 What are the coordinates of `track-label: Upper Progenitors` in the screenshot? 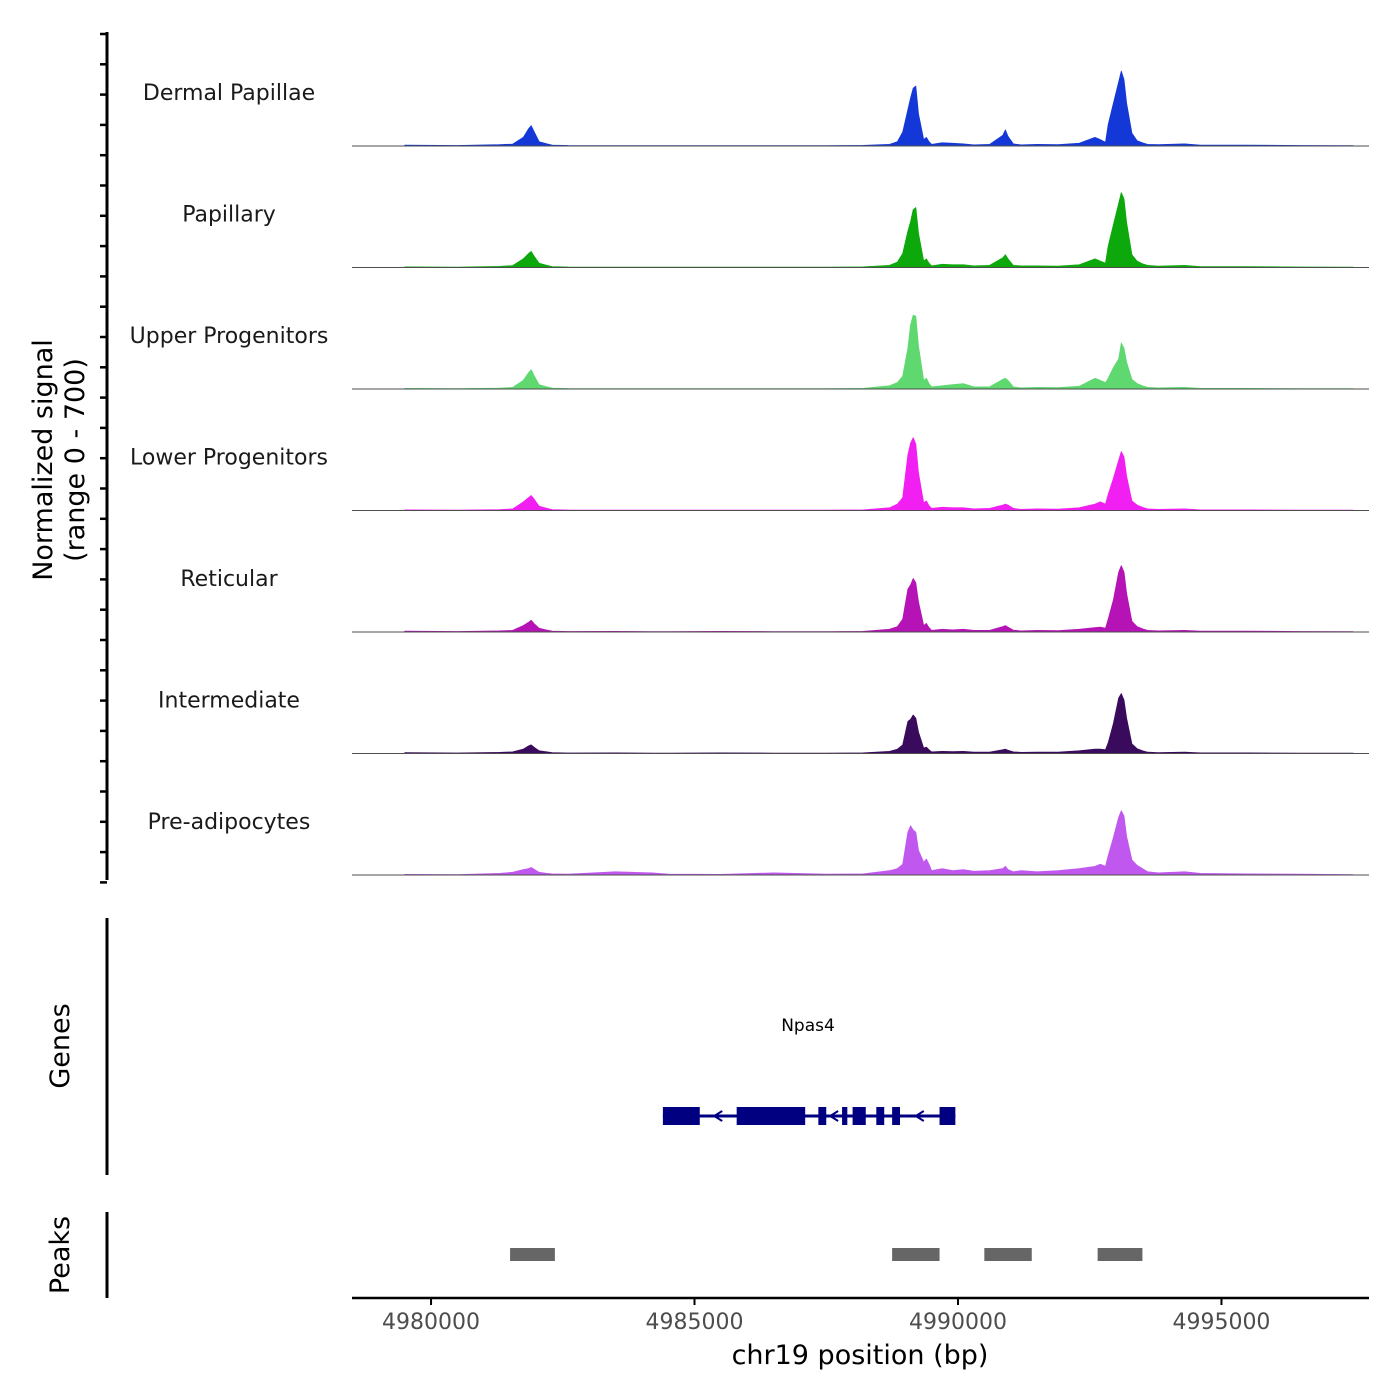 It's located at (229, 336).